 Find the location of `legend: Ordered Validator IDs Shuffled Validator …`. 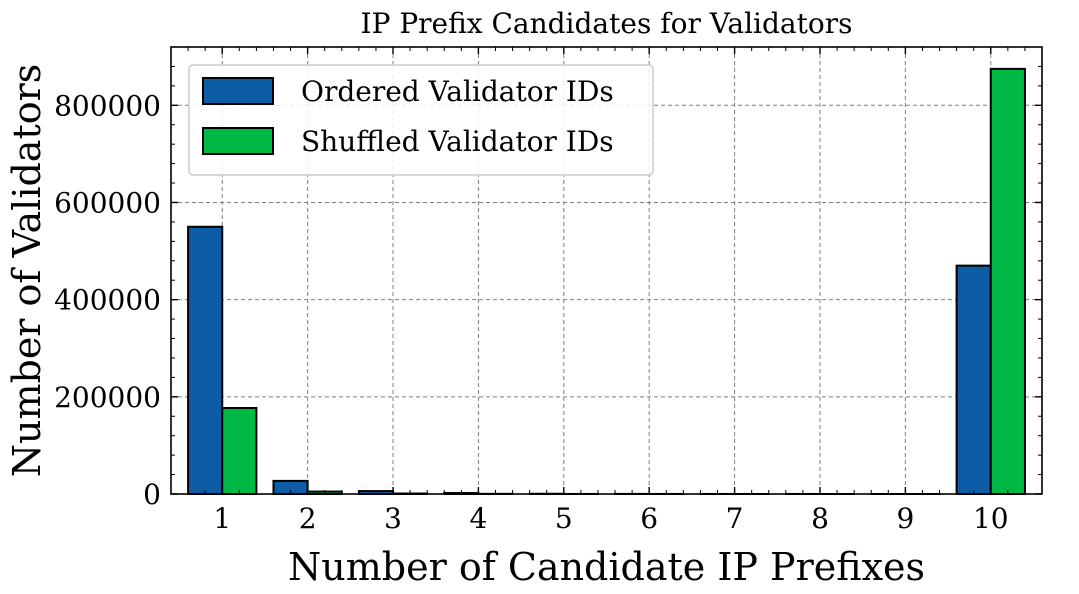

legend: Ordered Validator IDs Shuffled Validator … is located at coordinates (421, 120).